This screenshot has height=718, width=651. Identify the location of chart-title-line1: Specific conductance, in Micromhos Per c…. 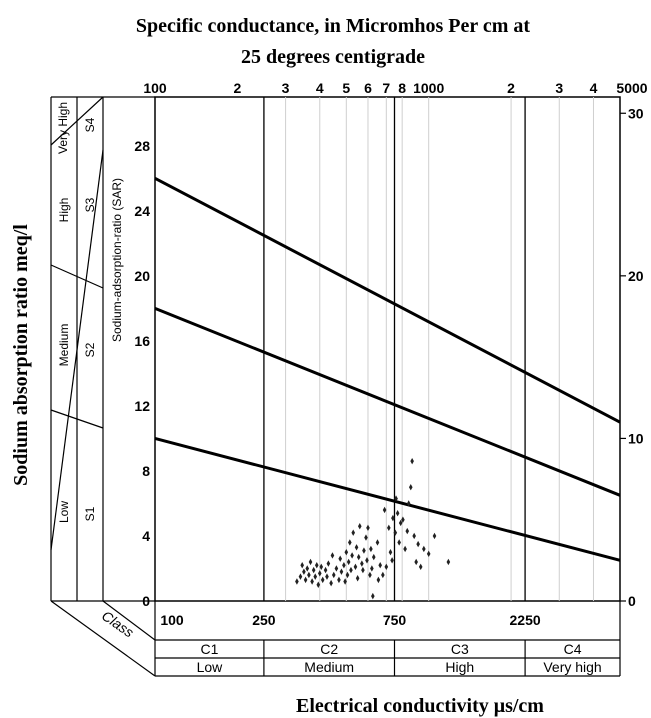
(333, 26).